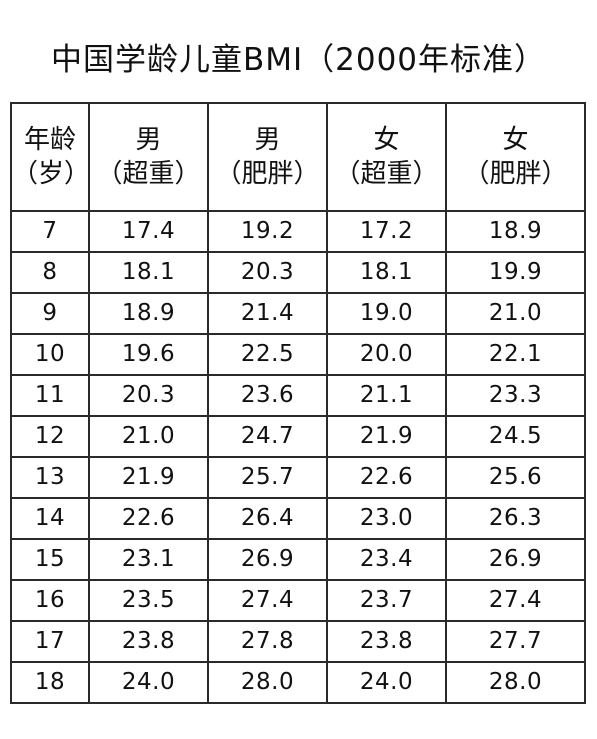 This screenshot has width=597, height=739. Describe the element at coordinates (298, 60) in the screenshot. I see `page-title: 中国学龄儿童BMI（2000年标准）` at that location.